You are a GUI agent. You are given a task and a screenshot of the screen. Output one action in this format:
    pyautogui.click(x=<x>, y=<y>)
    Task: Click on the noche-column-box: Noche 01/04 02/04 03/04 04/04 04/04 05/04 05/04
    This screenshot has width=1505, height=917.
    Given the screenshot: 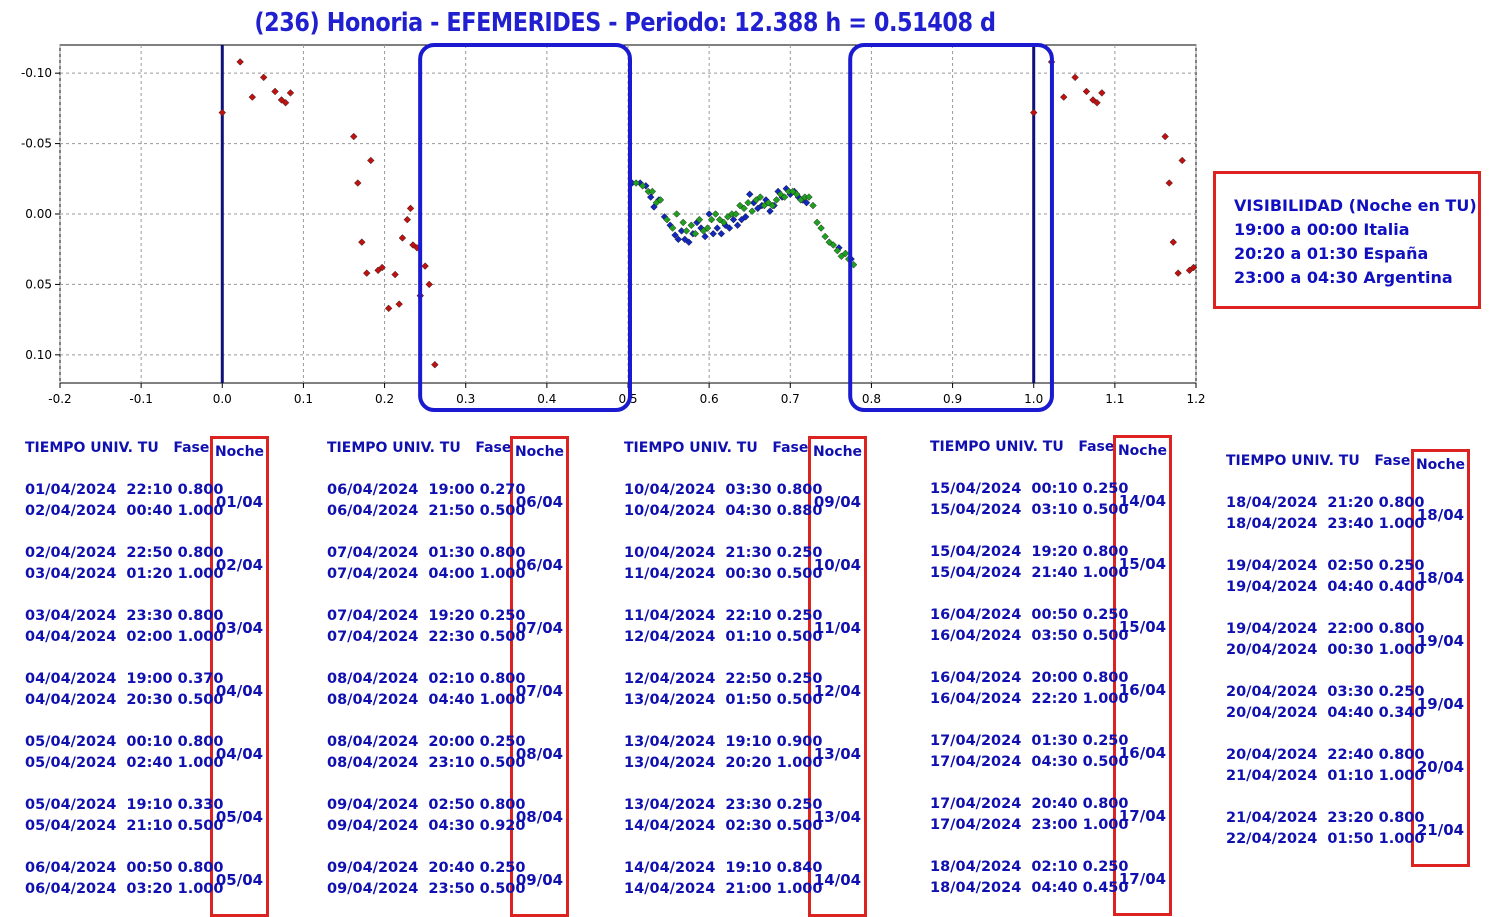 What is the action you would take?
    pyautogui.click(x=239, y=676)
    